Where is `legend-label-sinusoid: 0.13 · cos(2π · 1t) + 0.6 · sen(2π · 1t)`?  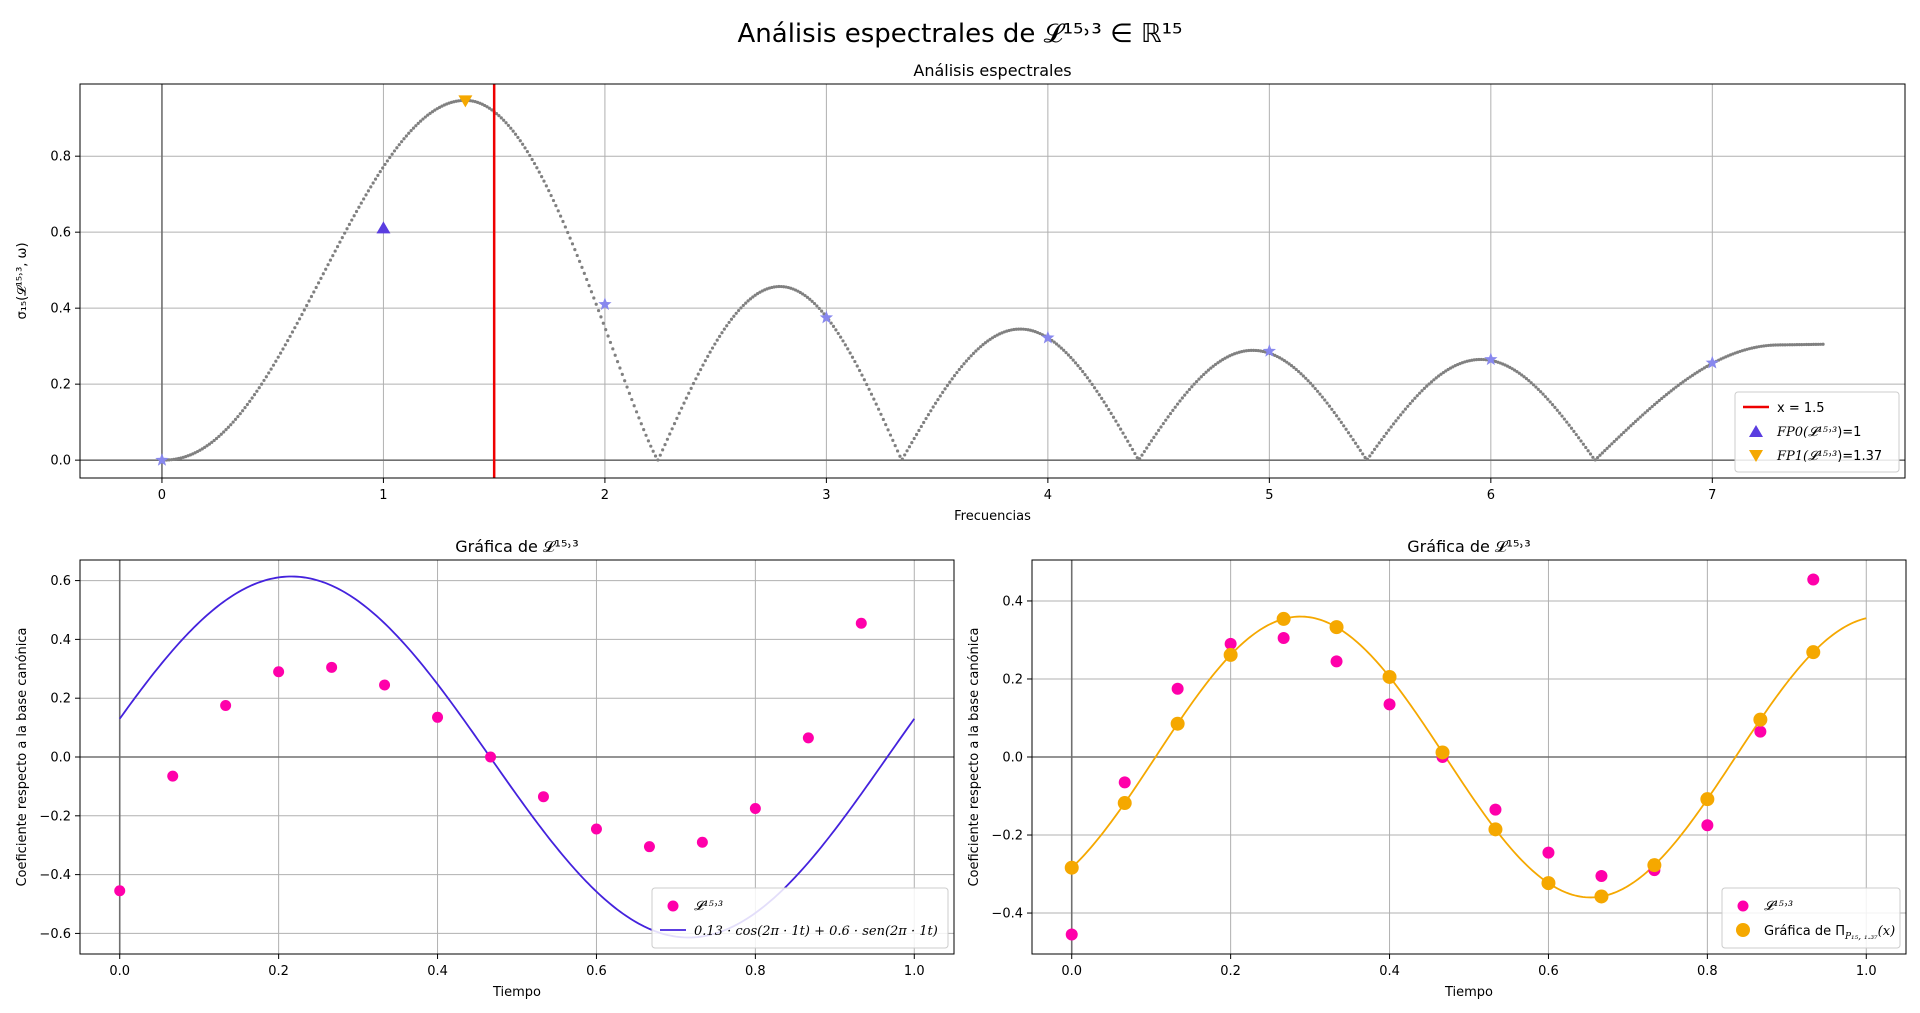
legend-label-sinusoid: 0.13 · cos(2π · 1t) + 0.6 · sen(2π · 1t) is located at coordinates (816, 931).